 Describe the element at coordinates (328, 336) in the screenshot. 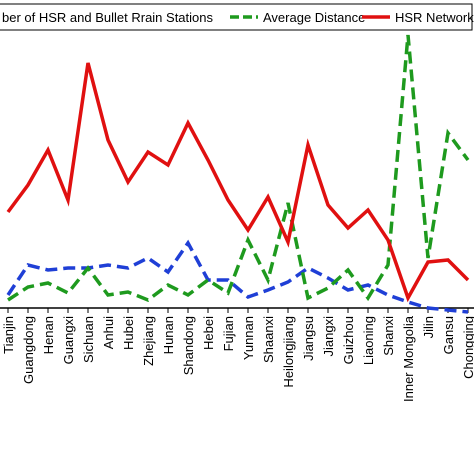

I see `x-tick-label: Jiangxi` at that location.